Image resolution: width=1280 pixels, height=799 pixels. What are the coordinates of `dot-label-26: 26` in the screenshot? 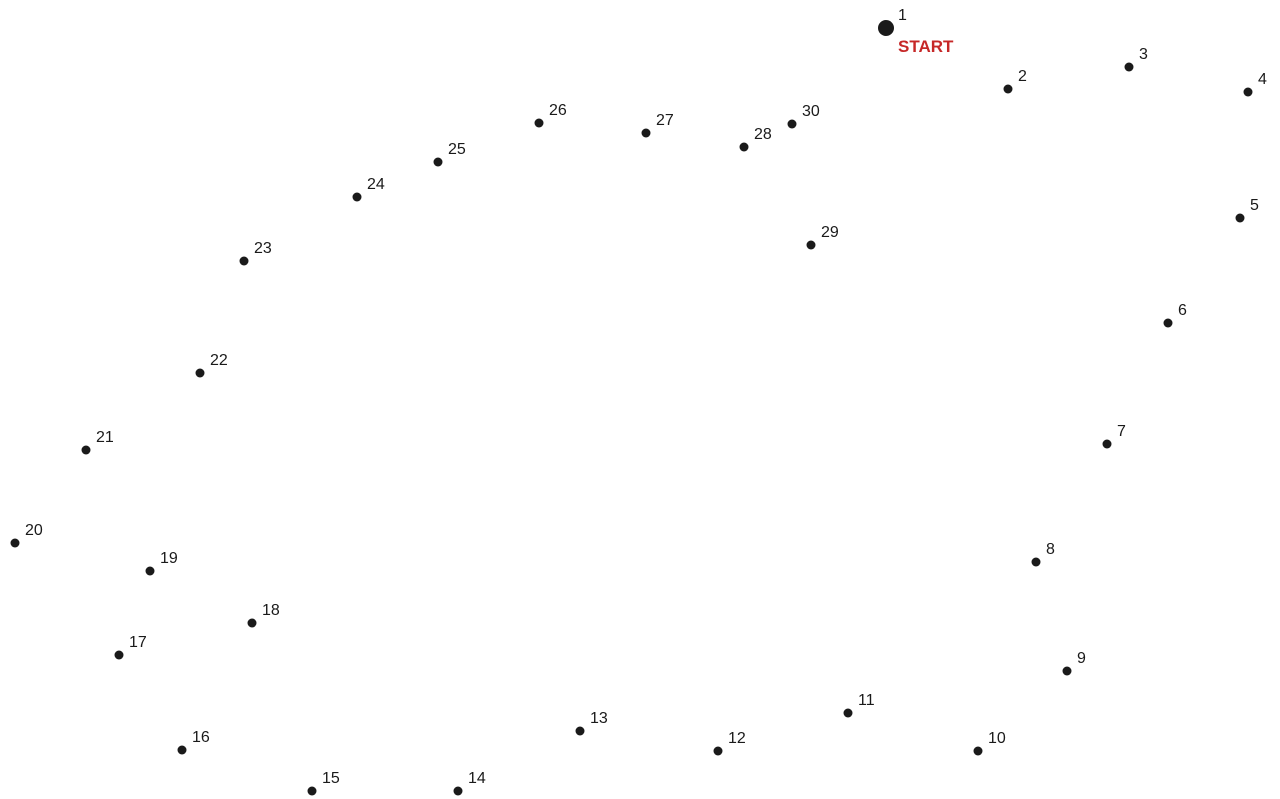 It's located at (558, 110).